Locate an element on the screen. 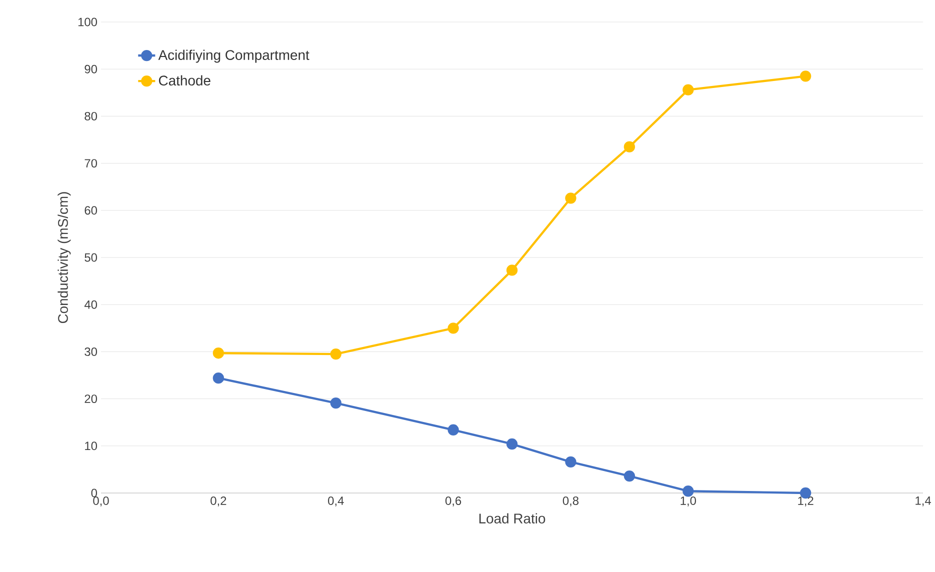 This screenshot has width=935, height=572. y-tick-label: 20 is located at coordinates (91, 399).